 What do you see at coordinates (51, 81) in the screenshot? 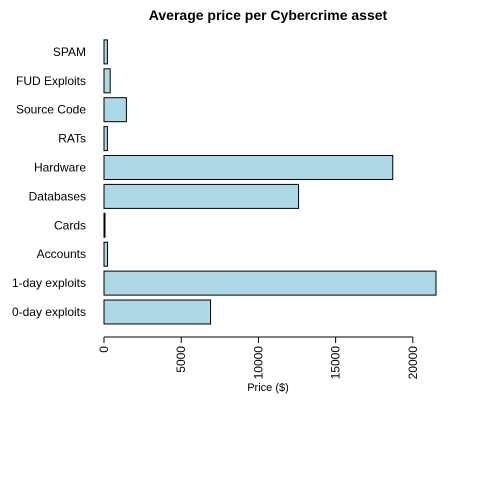
I see `category-label-fud-exploits: FUD Exploits` at bounding box center [51, 81].